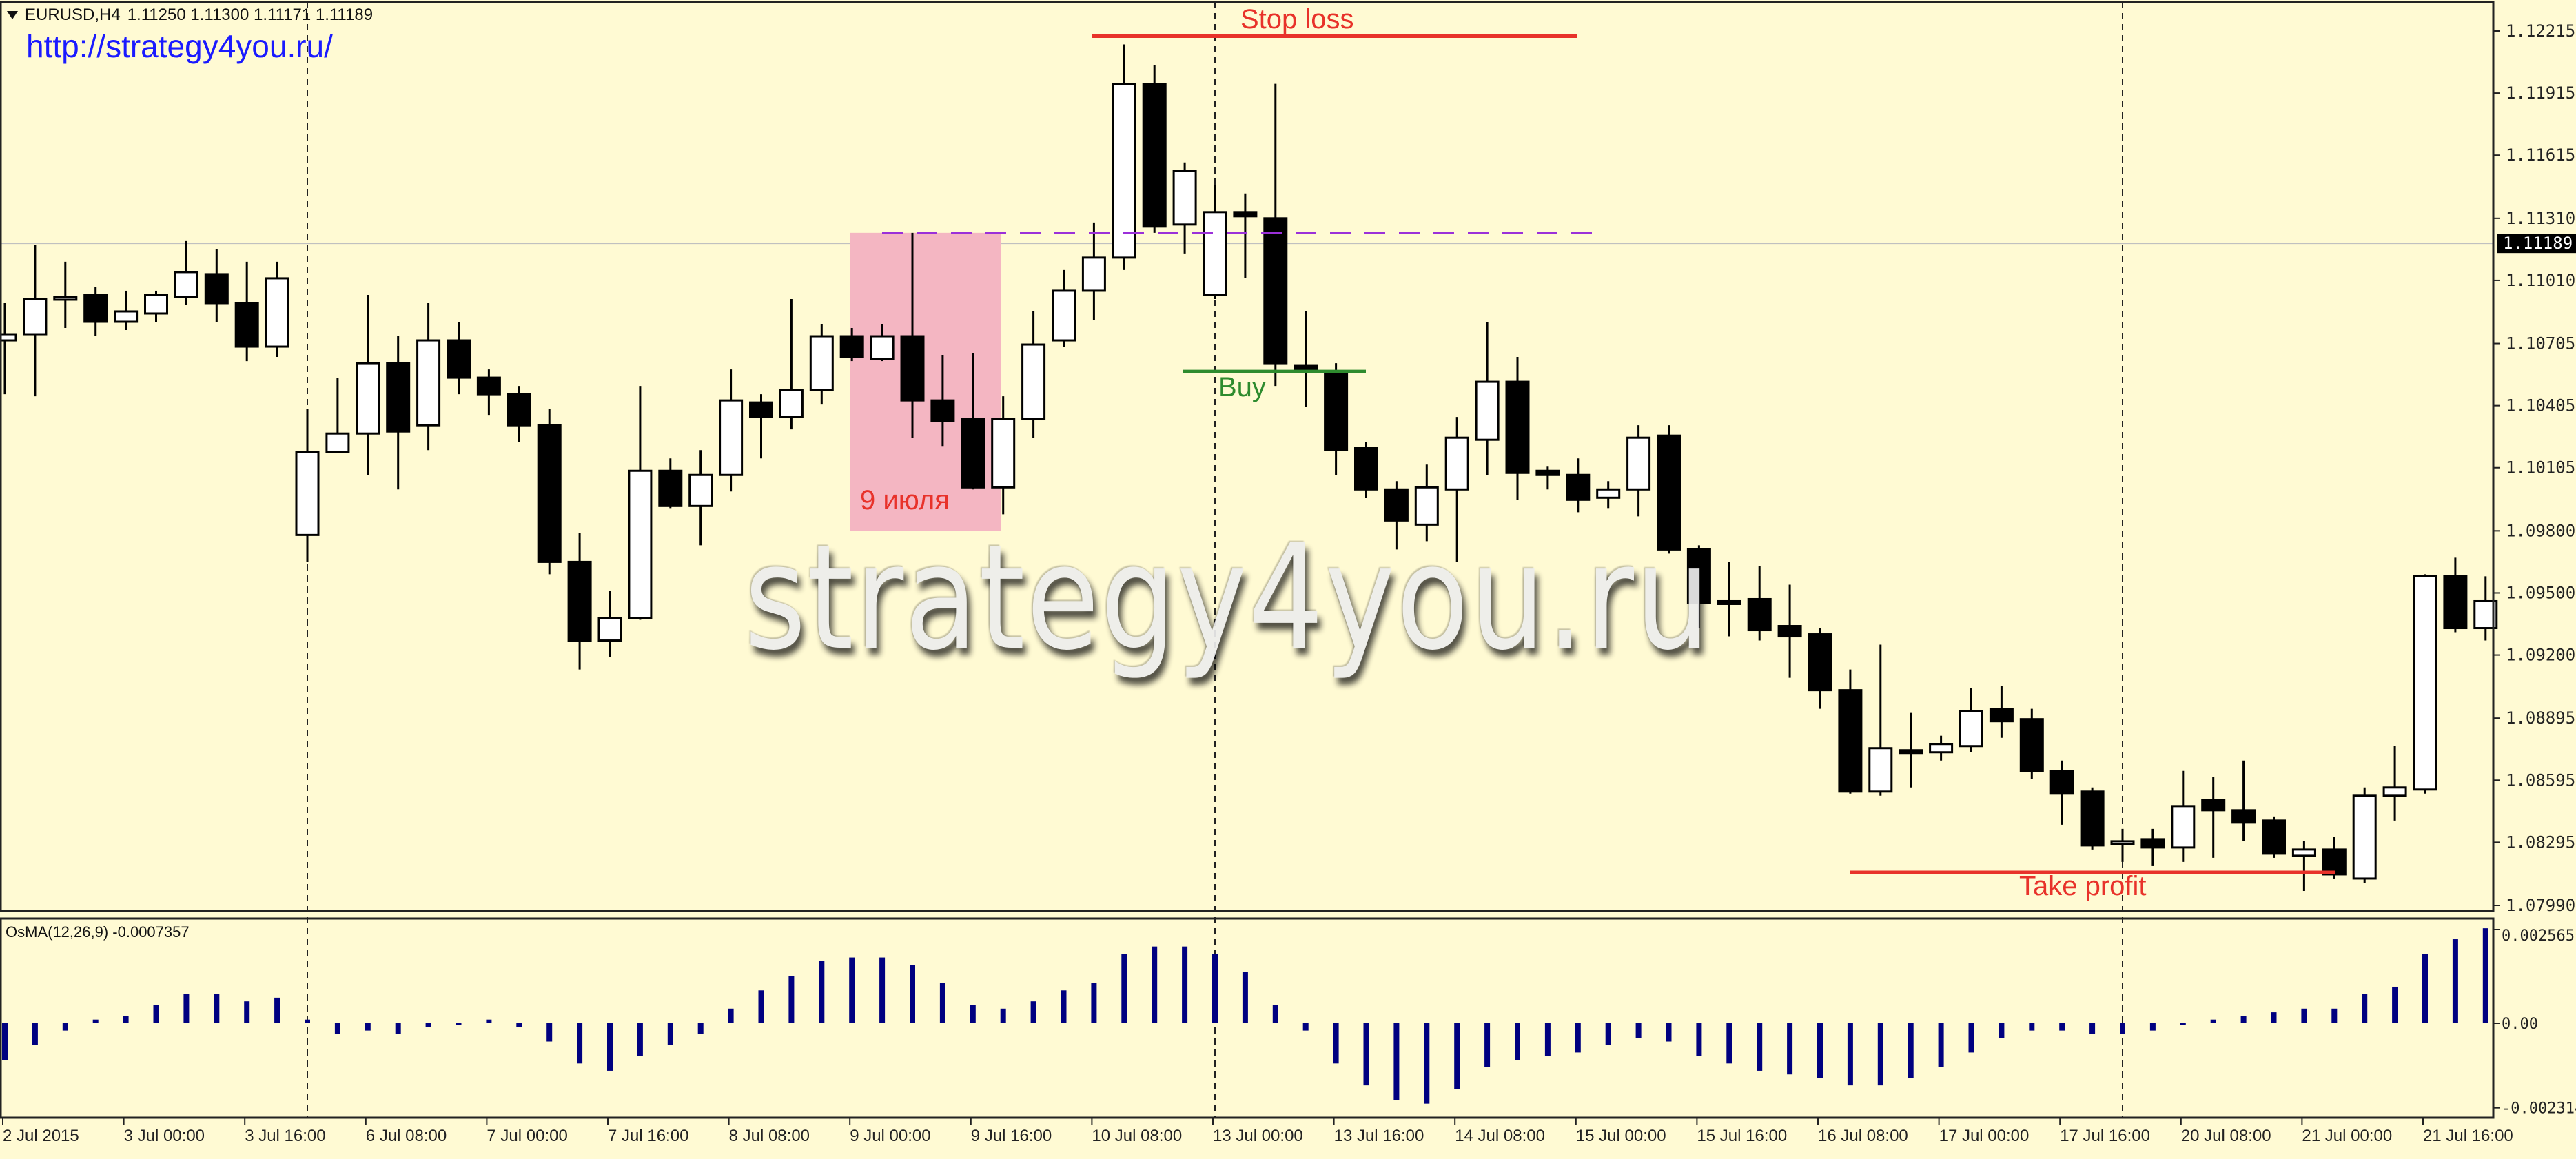  I want to click on take-profit-label: Take profit, so click(2083, 886).